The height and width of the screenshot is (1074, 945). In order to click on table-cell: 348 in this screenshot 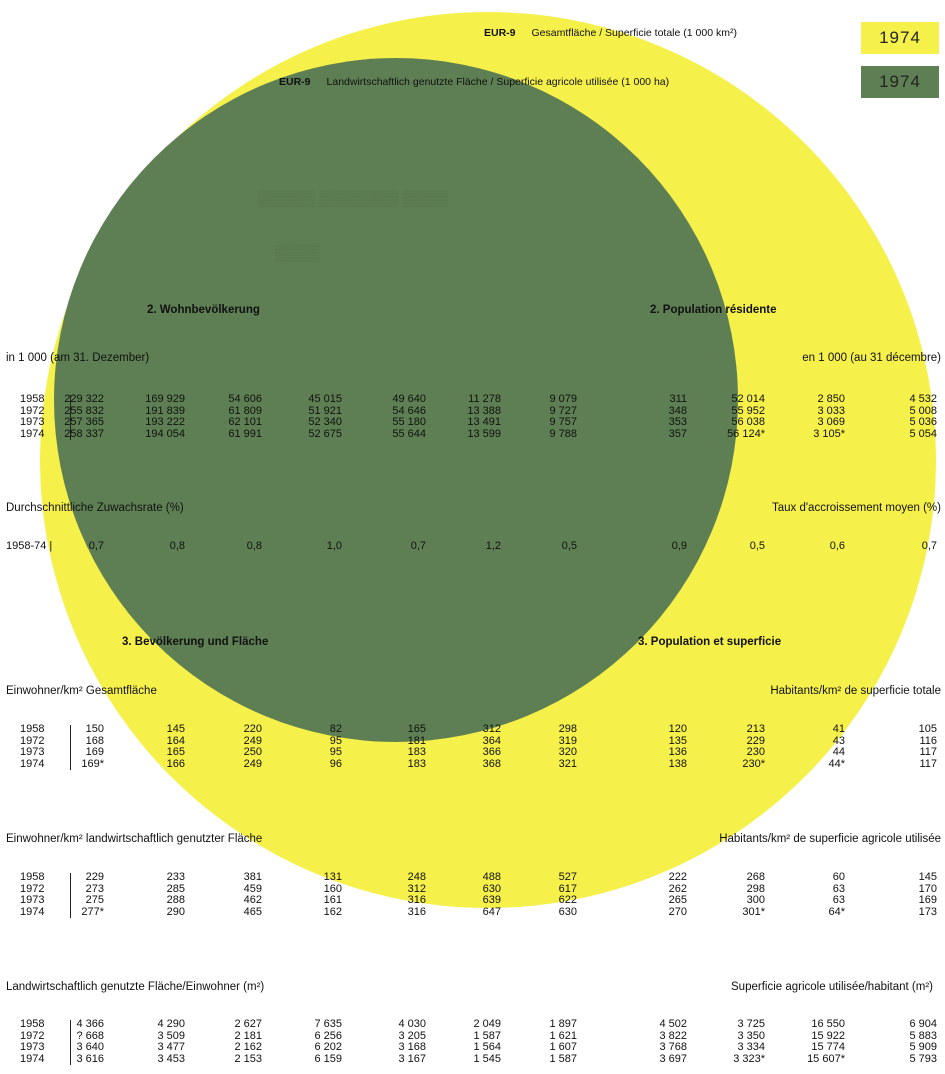, I will do `click(677, 410)`.